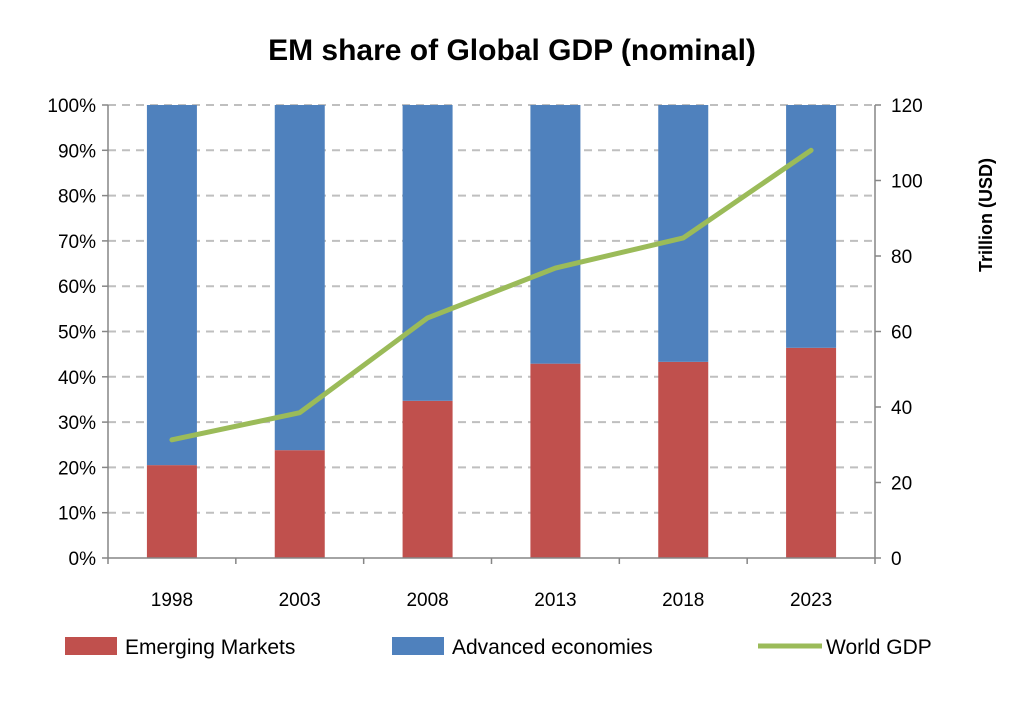 This screenshot has height=706, width=1024. Describe the element at coordinates (428, 253) in the screenshot. I see `bar-advanced-economies-2008` at that location.